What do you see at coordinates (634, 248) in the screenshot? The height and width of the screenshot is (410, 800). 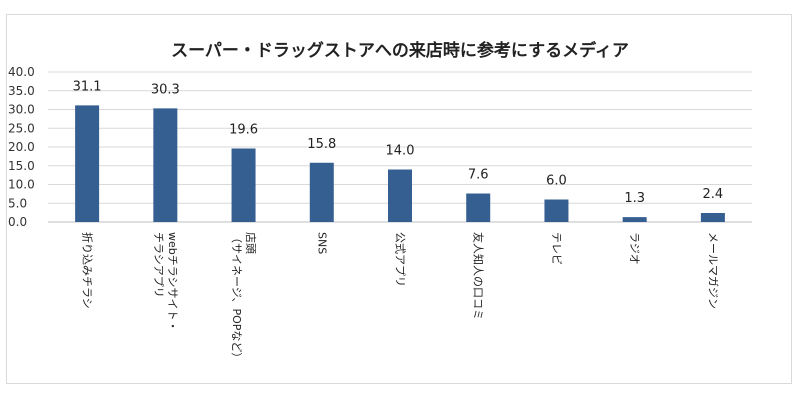 I see `category-label: ラジオ` at bounding box center [634, 248].